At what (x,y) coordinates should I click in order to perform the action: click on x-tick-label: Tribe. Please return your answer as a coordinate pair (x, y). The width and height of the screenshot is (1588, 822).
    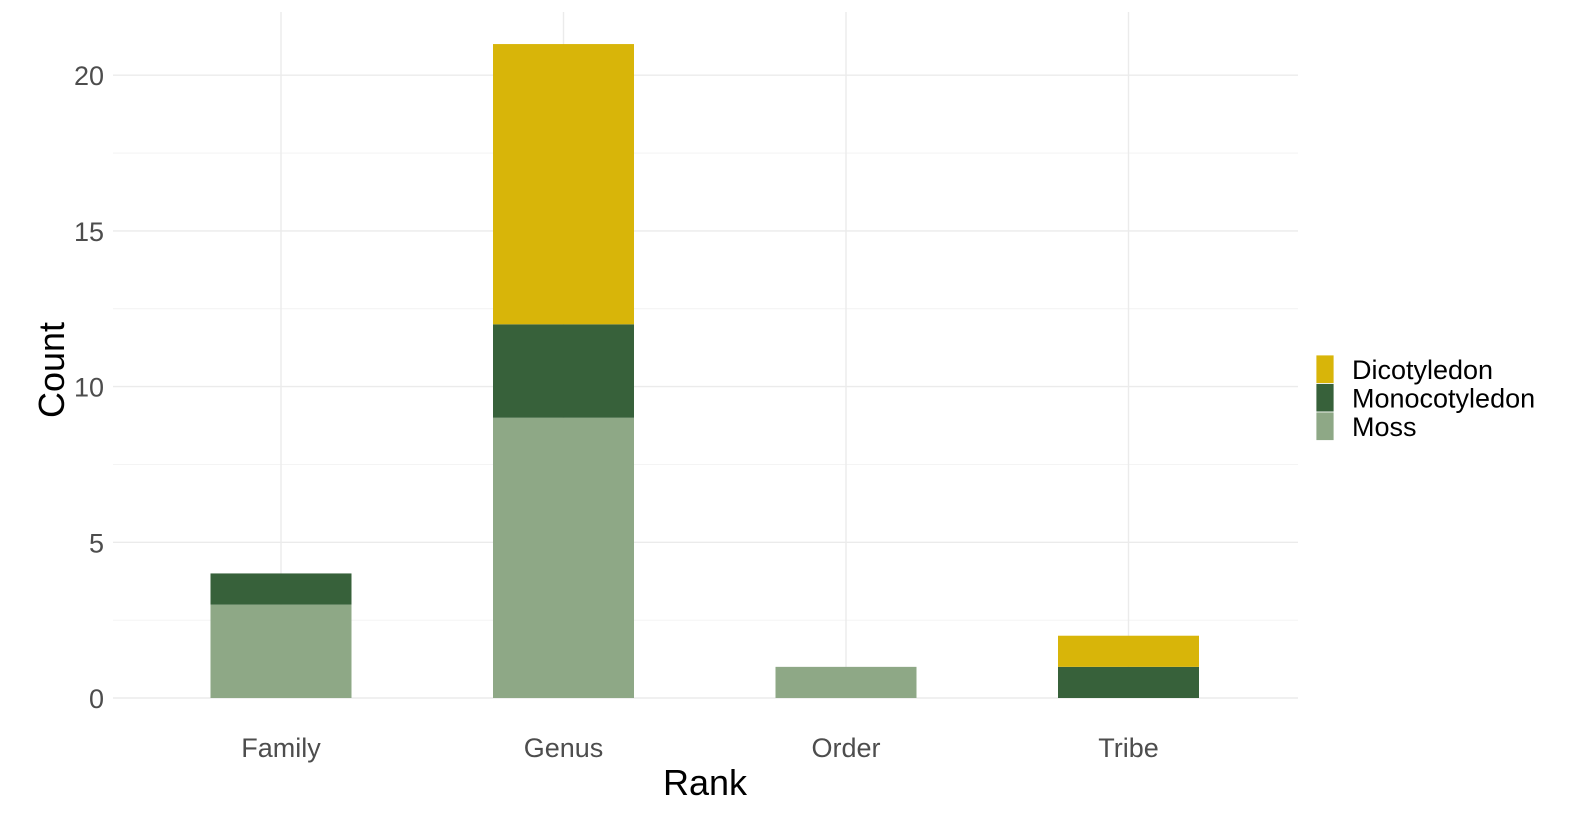
    Looking at the image, I should click on (1128, 748).